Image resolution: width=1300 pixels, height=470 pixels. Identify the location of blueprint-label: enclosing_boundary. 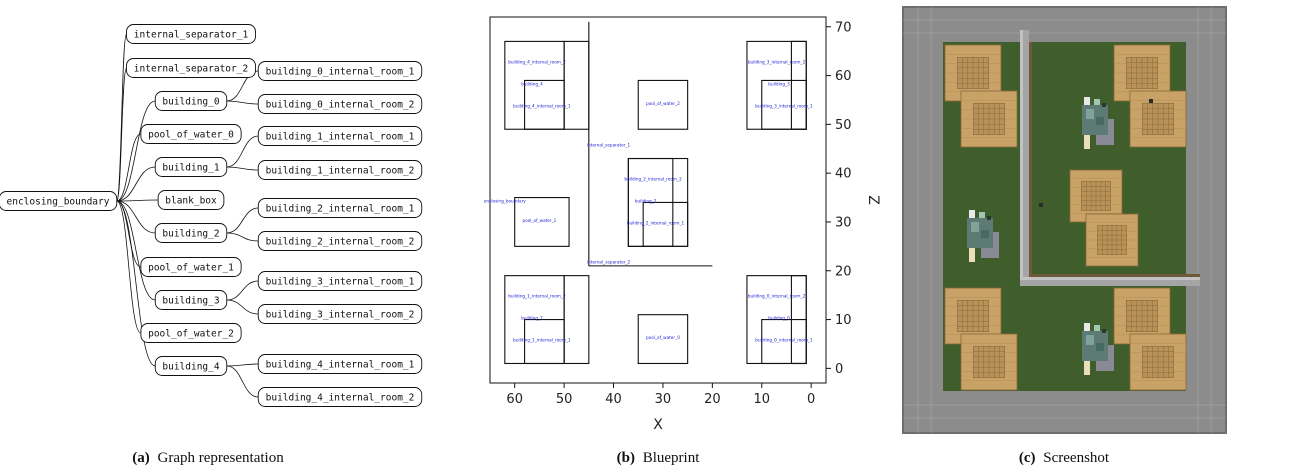
(505, 200).